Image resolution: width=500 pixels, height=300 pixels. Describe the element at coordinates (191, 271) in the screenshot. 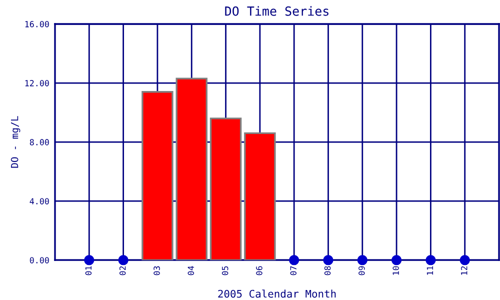

I see `x-tick-label: 04` at that location.